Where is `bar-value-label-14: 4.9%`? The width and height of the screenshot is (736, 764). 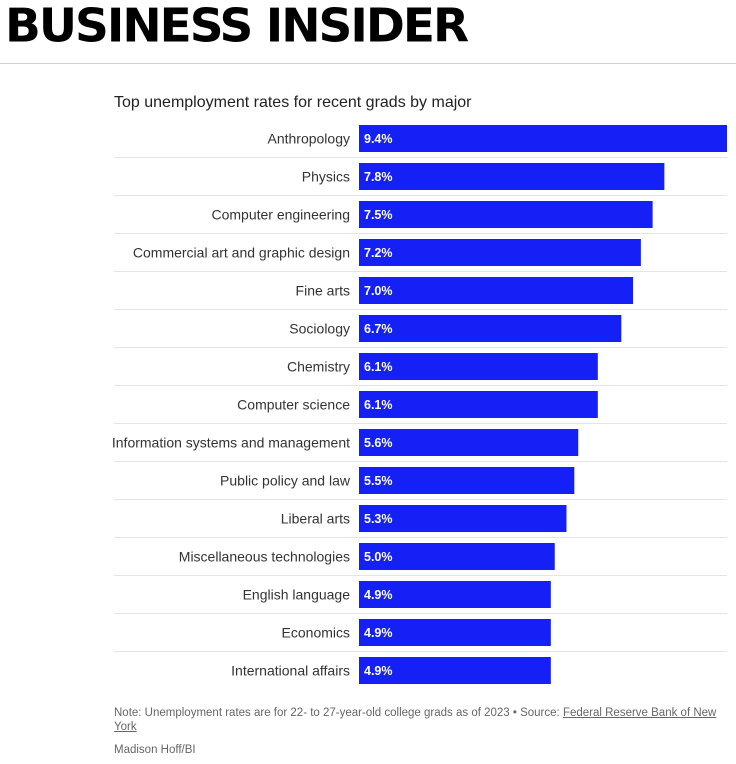 bar-value-label-14: 4.9% is located at coordinates (378, 671).